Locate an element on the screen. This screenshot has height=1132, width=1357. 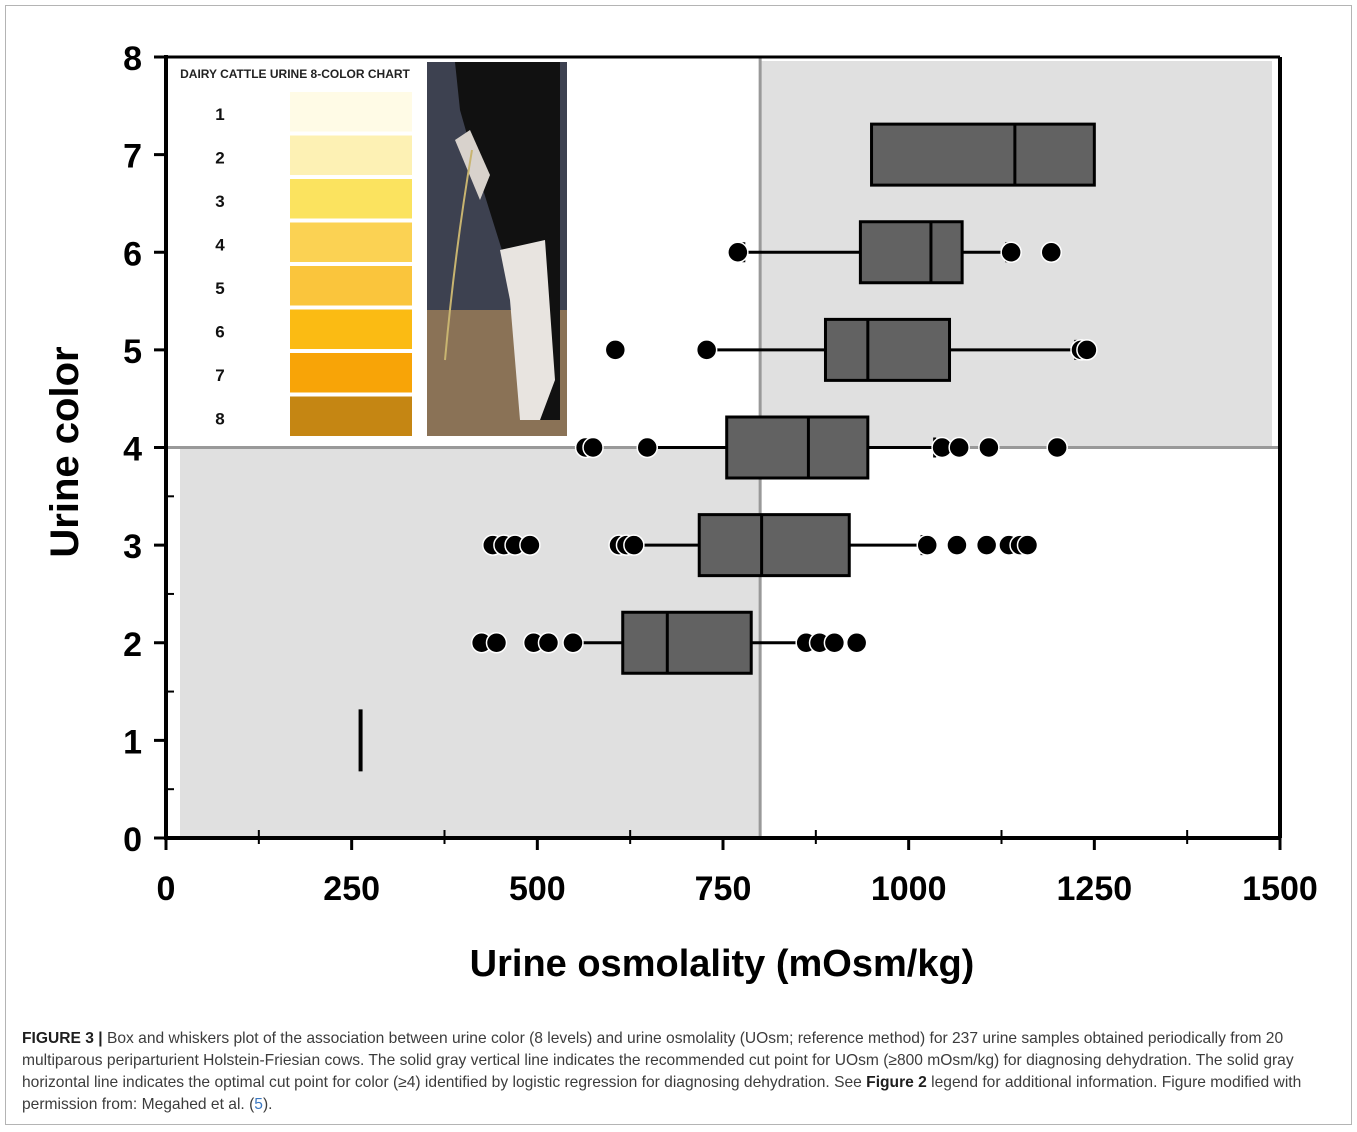
y-tick-label-1: 1 is located at coordinates (132, 742).